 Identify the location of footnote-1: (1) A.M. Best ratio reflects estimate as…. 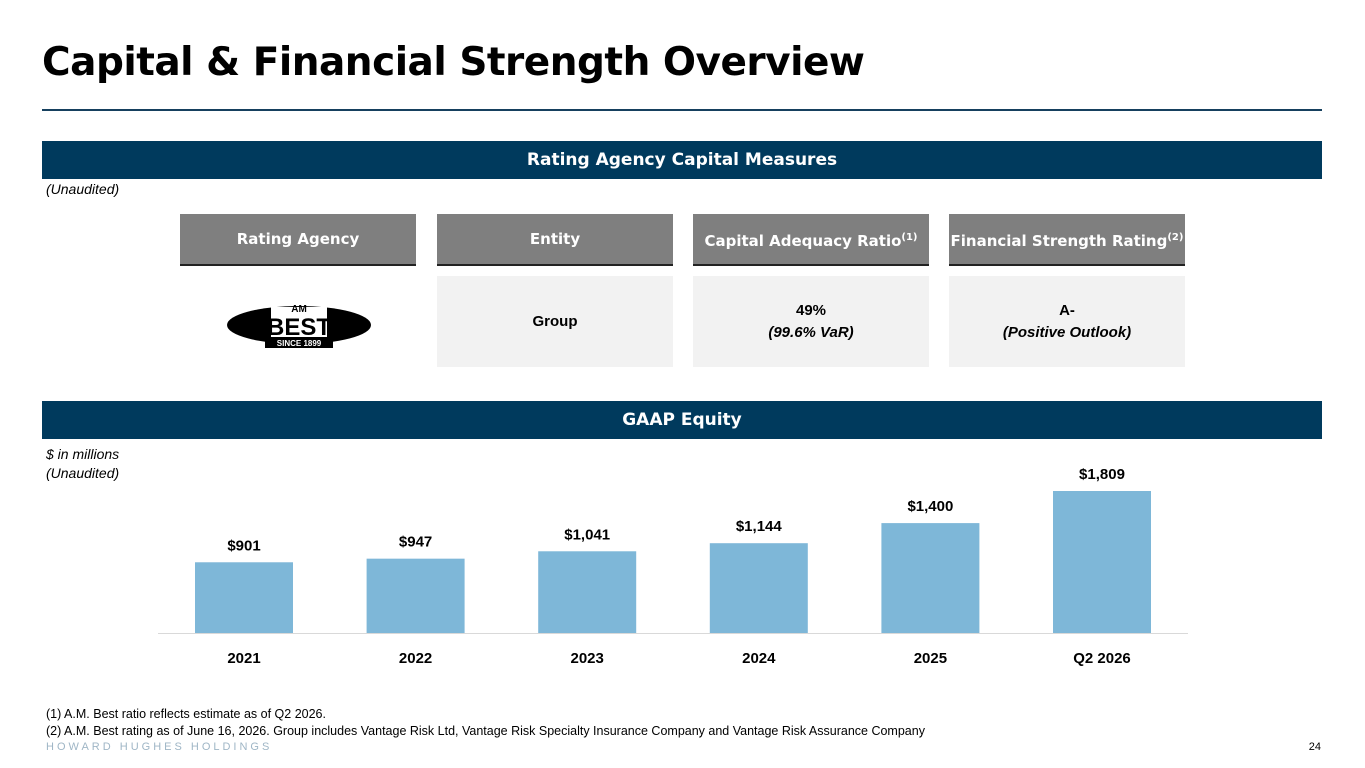
(186, 714).